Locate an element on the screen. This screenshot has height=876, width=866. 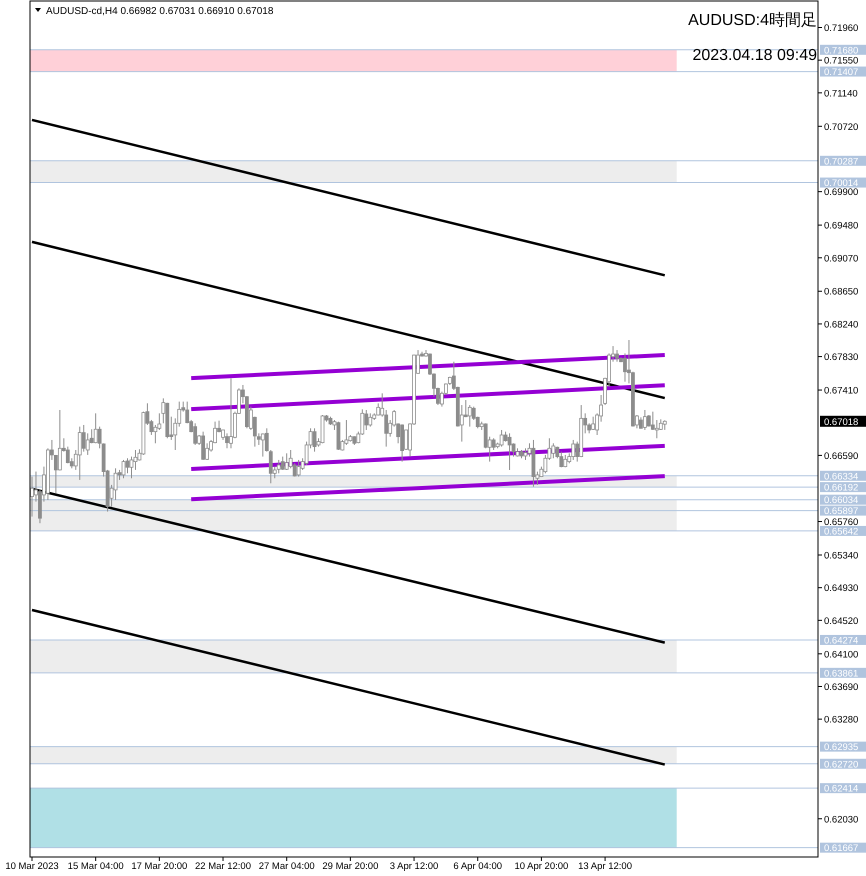
x-tick-label: 17 Mar 20:00 is located at coordinates (159, 866).